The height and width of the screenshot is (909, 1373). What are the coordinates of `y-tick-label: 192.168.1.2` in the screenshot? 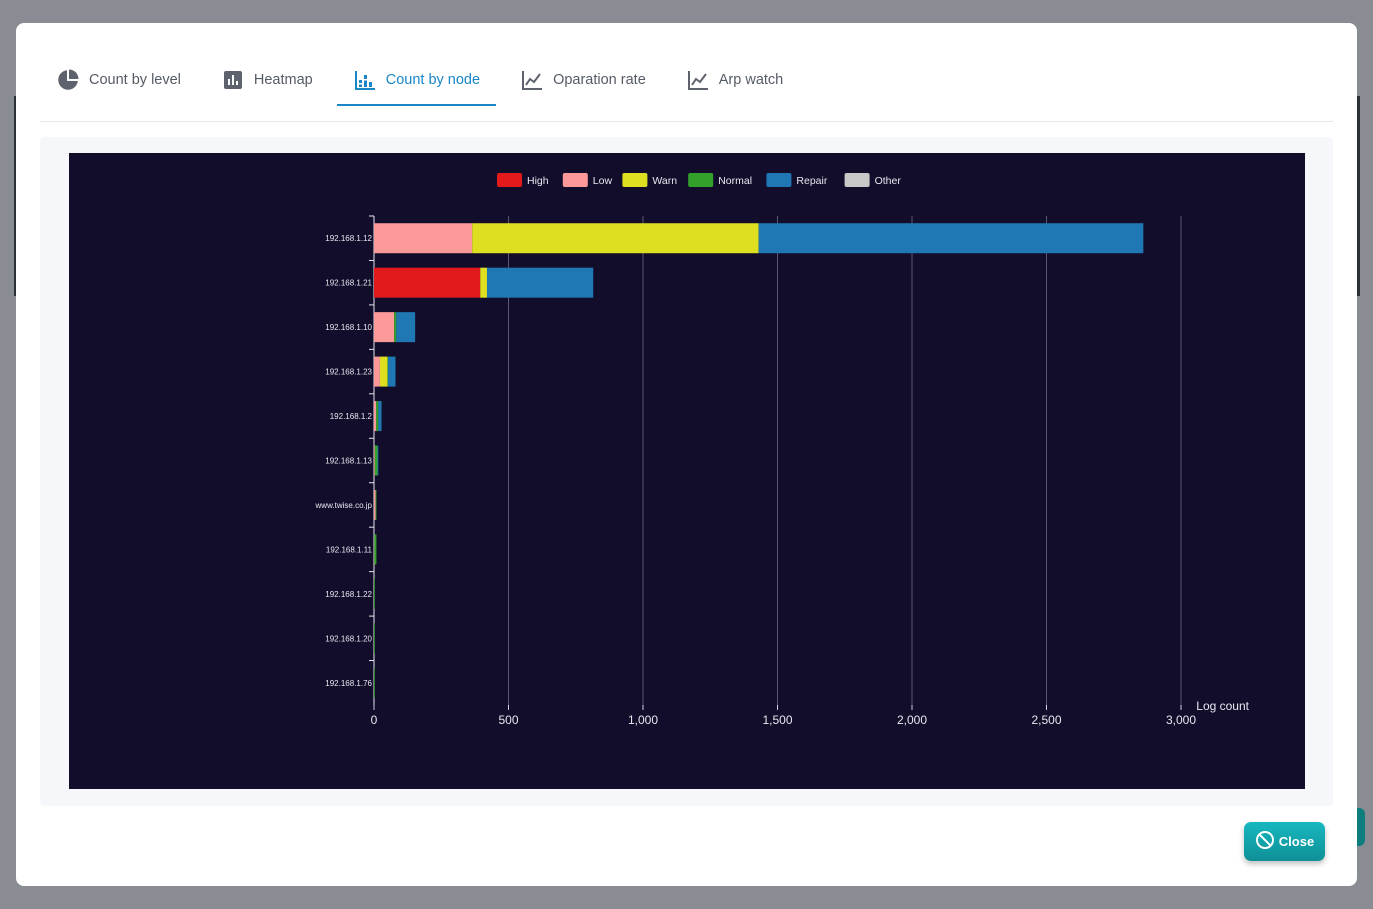 It's located at (351, 416).